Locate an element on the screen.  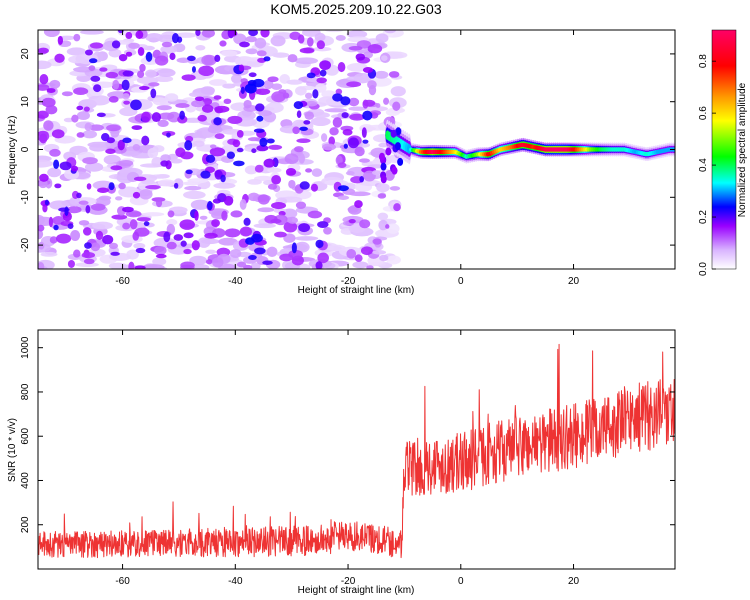
spectrogram-y-tick-label: 0 is located at coordinates (25, 149).